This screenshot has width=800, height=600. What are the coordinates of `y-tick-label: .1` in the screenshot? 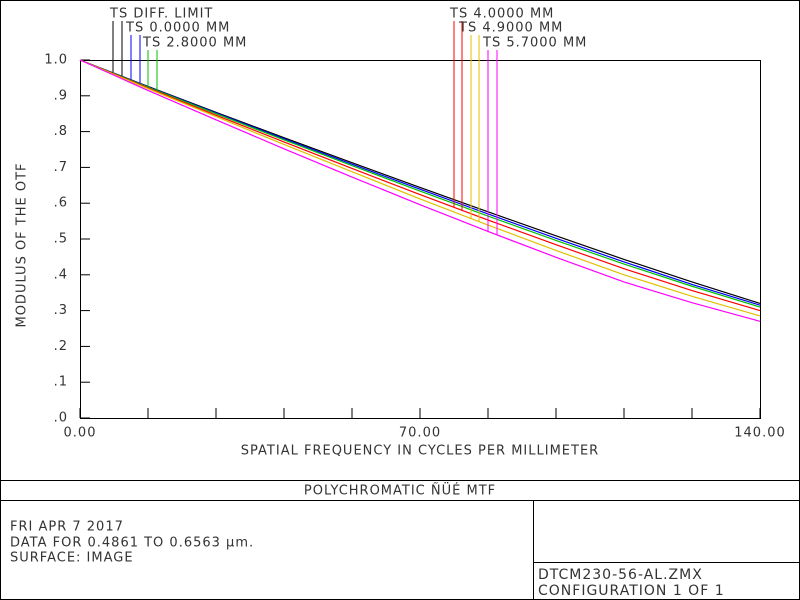 It's located at (61, 382).